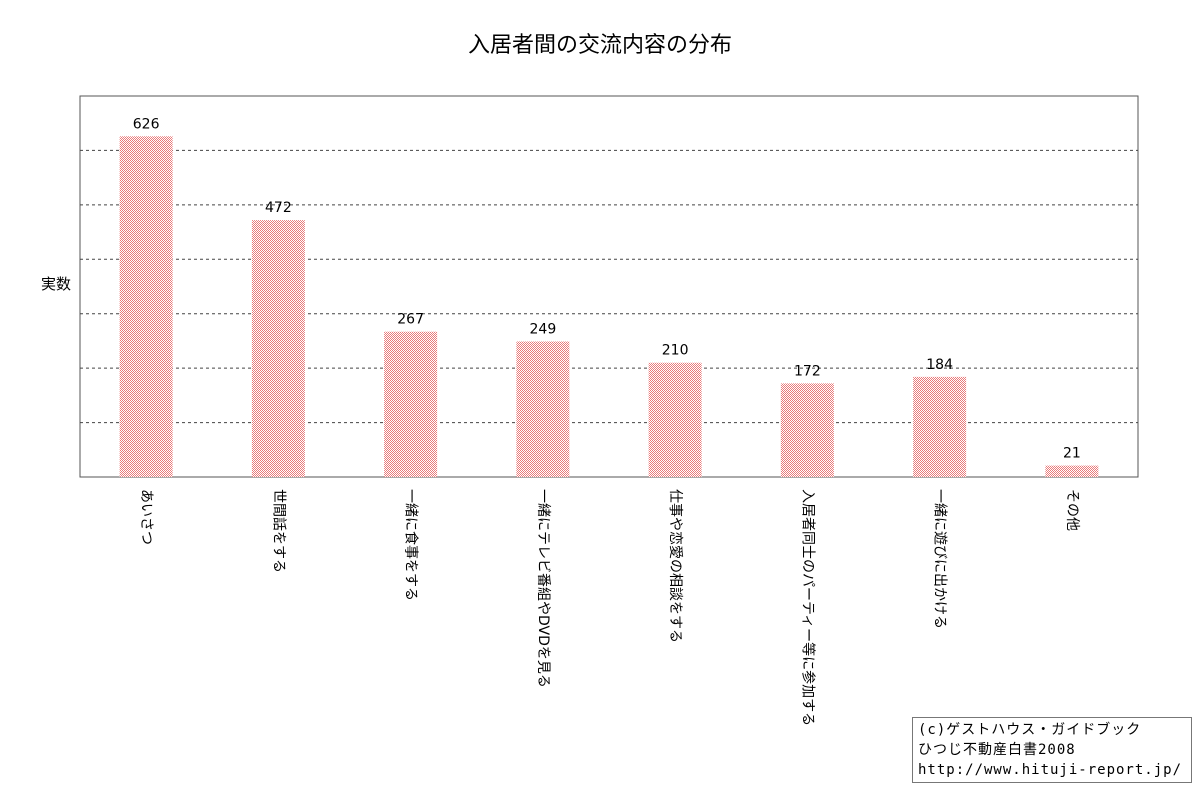  Describe the element at coordinates (146, 124) in the screenshot. I see `bar-value-label: 626` at that location.